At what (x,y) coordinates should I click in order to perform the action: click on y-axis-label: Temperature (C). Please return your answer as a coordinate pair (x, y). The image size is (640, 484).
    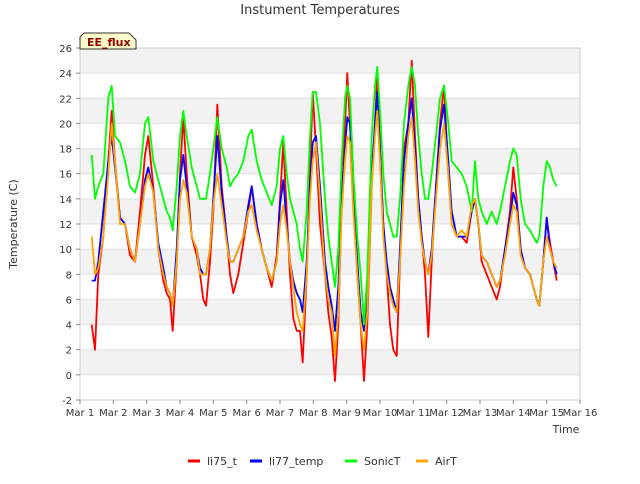
    Looking at the image, I should click on (13, 224).